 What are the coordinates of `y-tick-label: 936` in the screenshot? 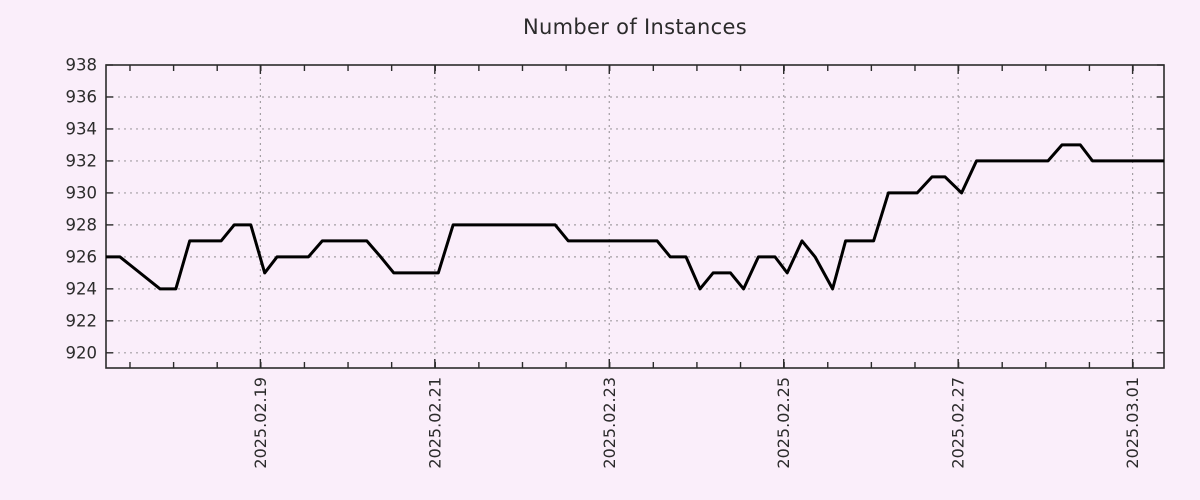 It's located at (82, 96).